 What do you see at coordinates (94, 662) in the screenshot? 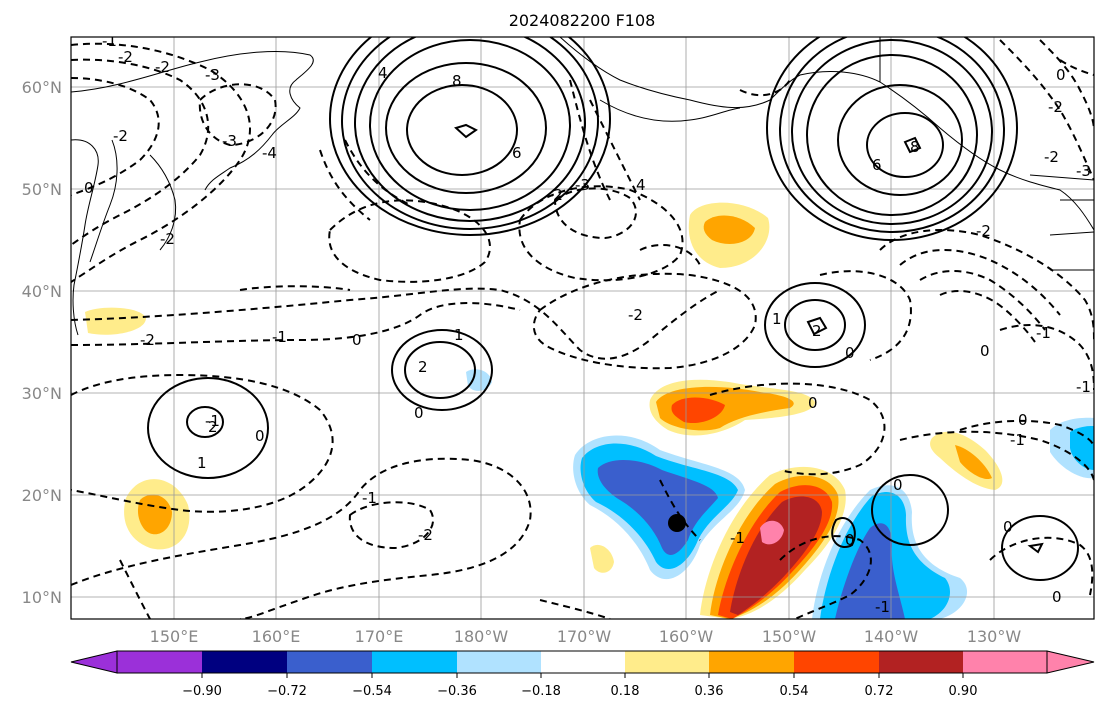
I see `colorbar-min-extend` at bounding box center [94, 662].